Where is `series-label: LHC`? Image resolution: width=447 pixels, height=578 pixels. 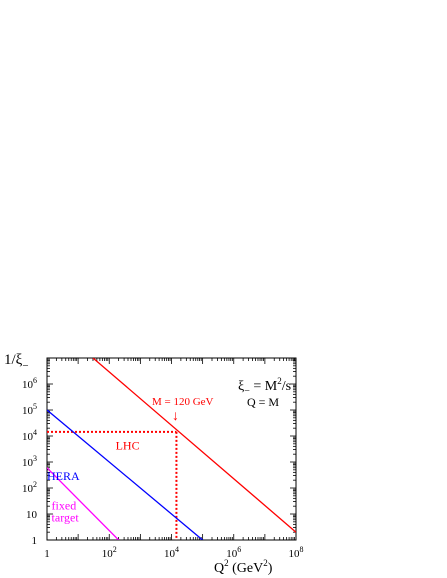
series-label: LHC is located at coordinates (128, 446).